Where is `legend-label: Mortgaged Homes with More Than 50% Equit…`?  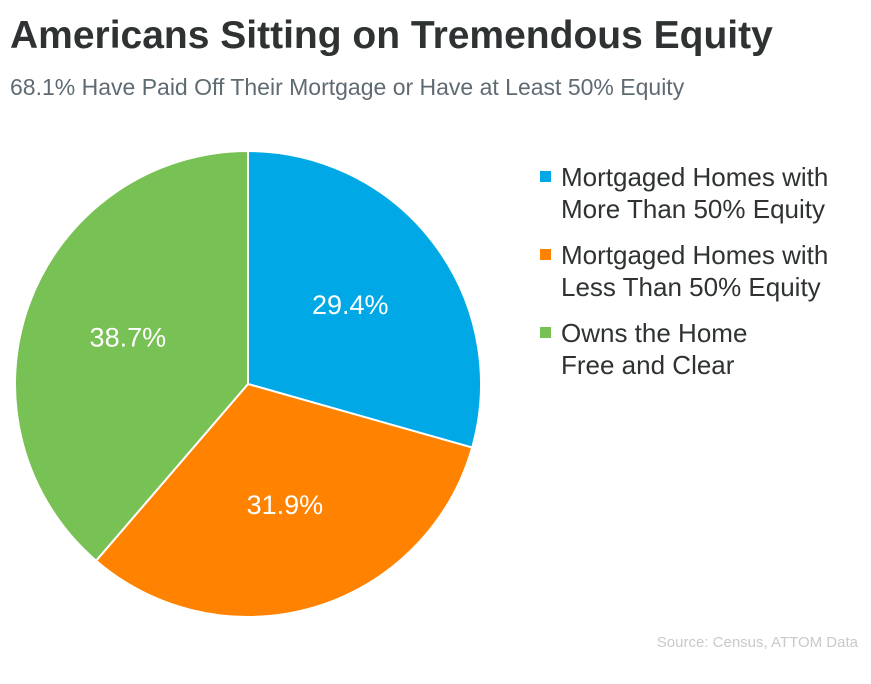 legend-label: Mortgaged Homes with More Than 50% Equit… is located at coordinates (695, 193).